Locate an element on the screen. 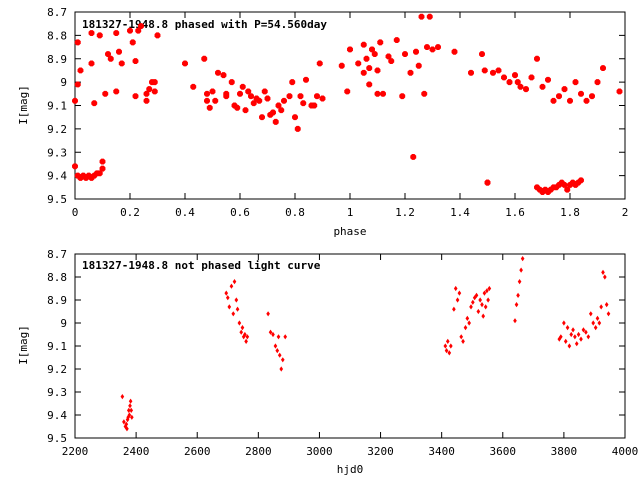  x-tick-label: 0 is located at coordinates (75, 212).